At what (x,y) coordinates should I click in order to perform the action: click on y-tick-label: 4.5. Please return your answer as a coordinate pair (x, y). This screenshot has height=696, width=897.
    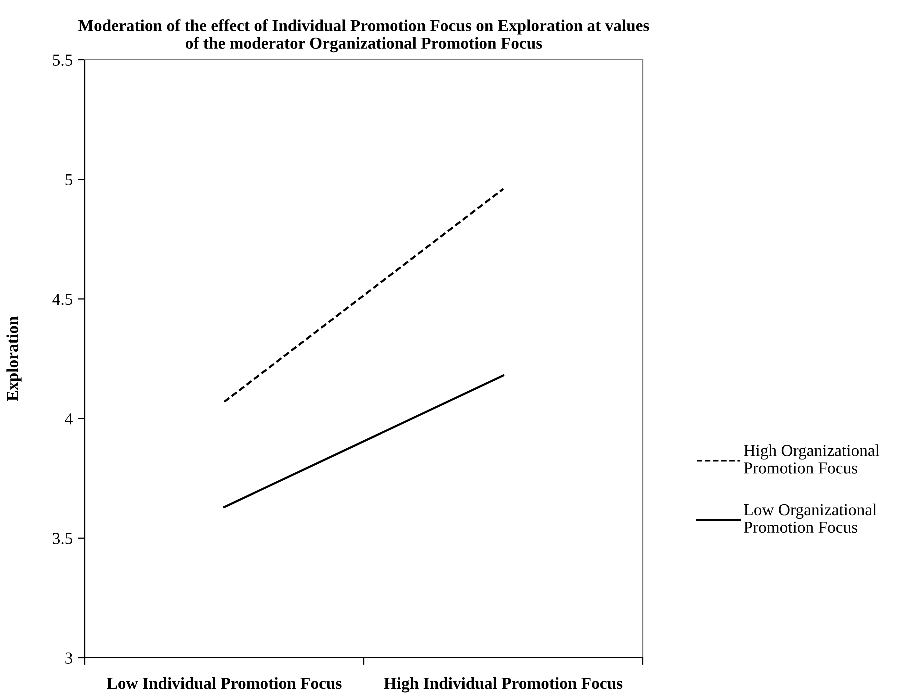
    Looking at the image, I should click on (62, 300).